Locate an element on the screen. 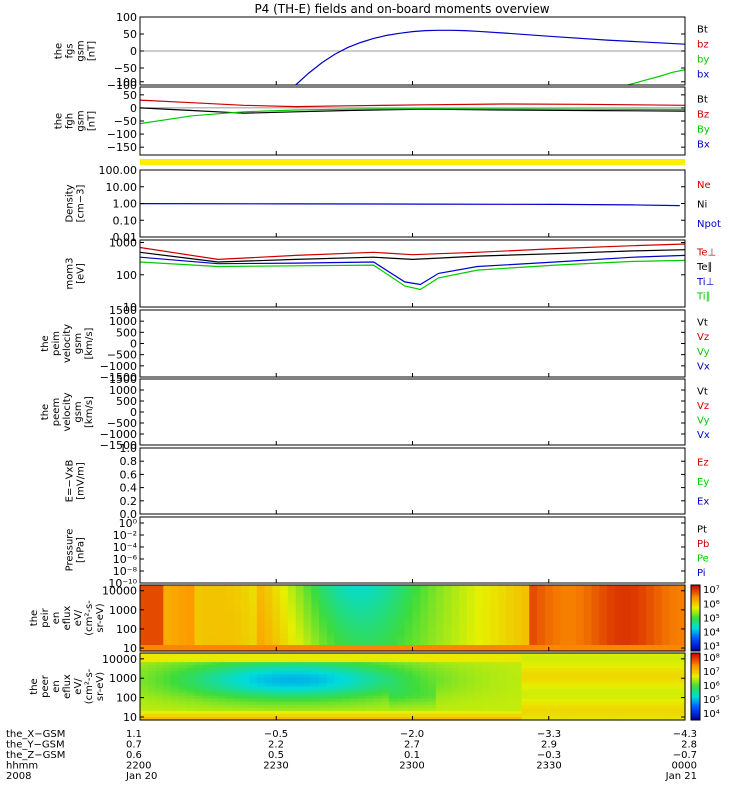  x-row-value: Jan 21 is located at coordinates (681, 776).